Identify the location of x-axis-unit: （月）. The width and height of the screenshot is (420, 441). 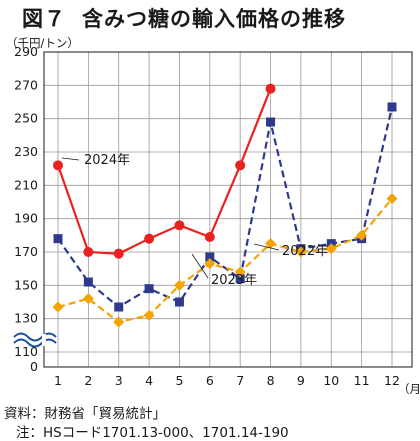
(409, 389).